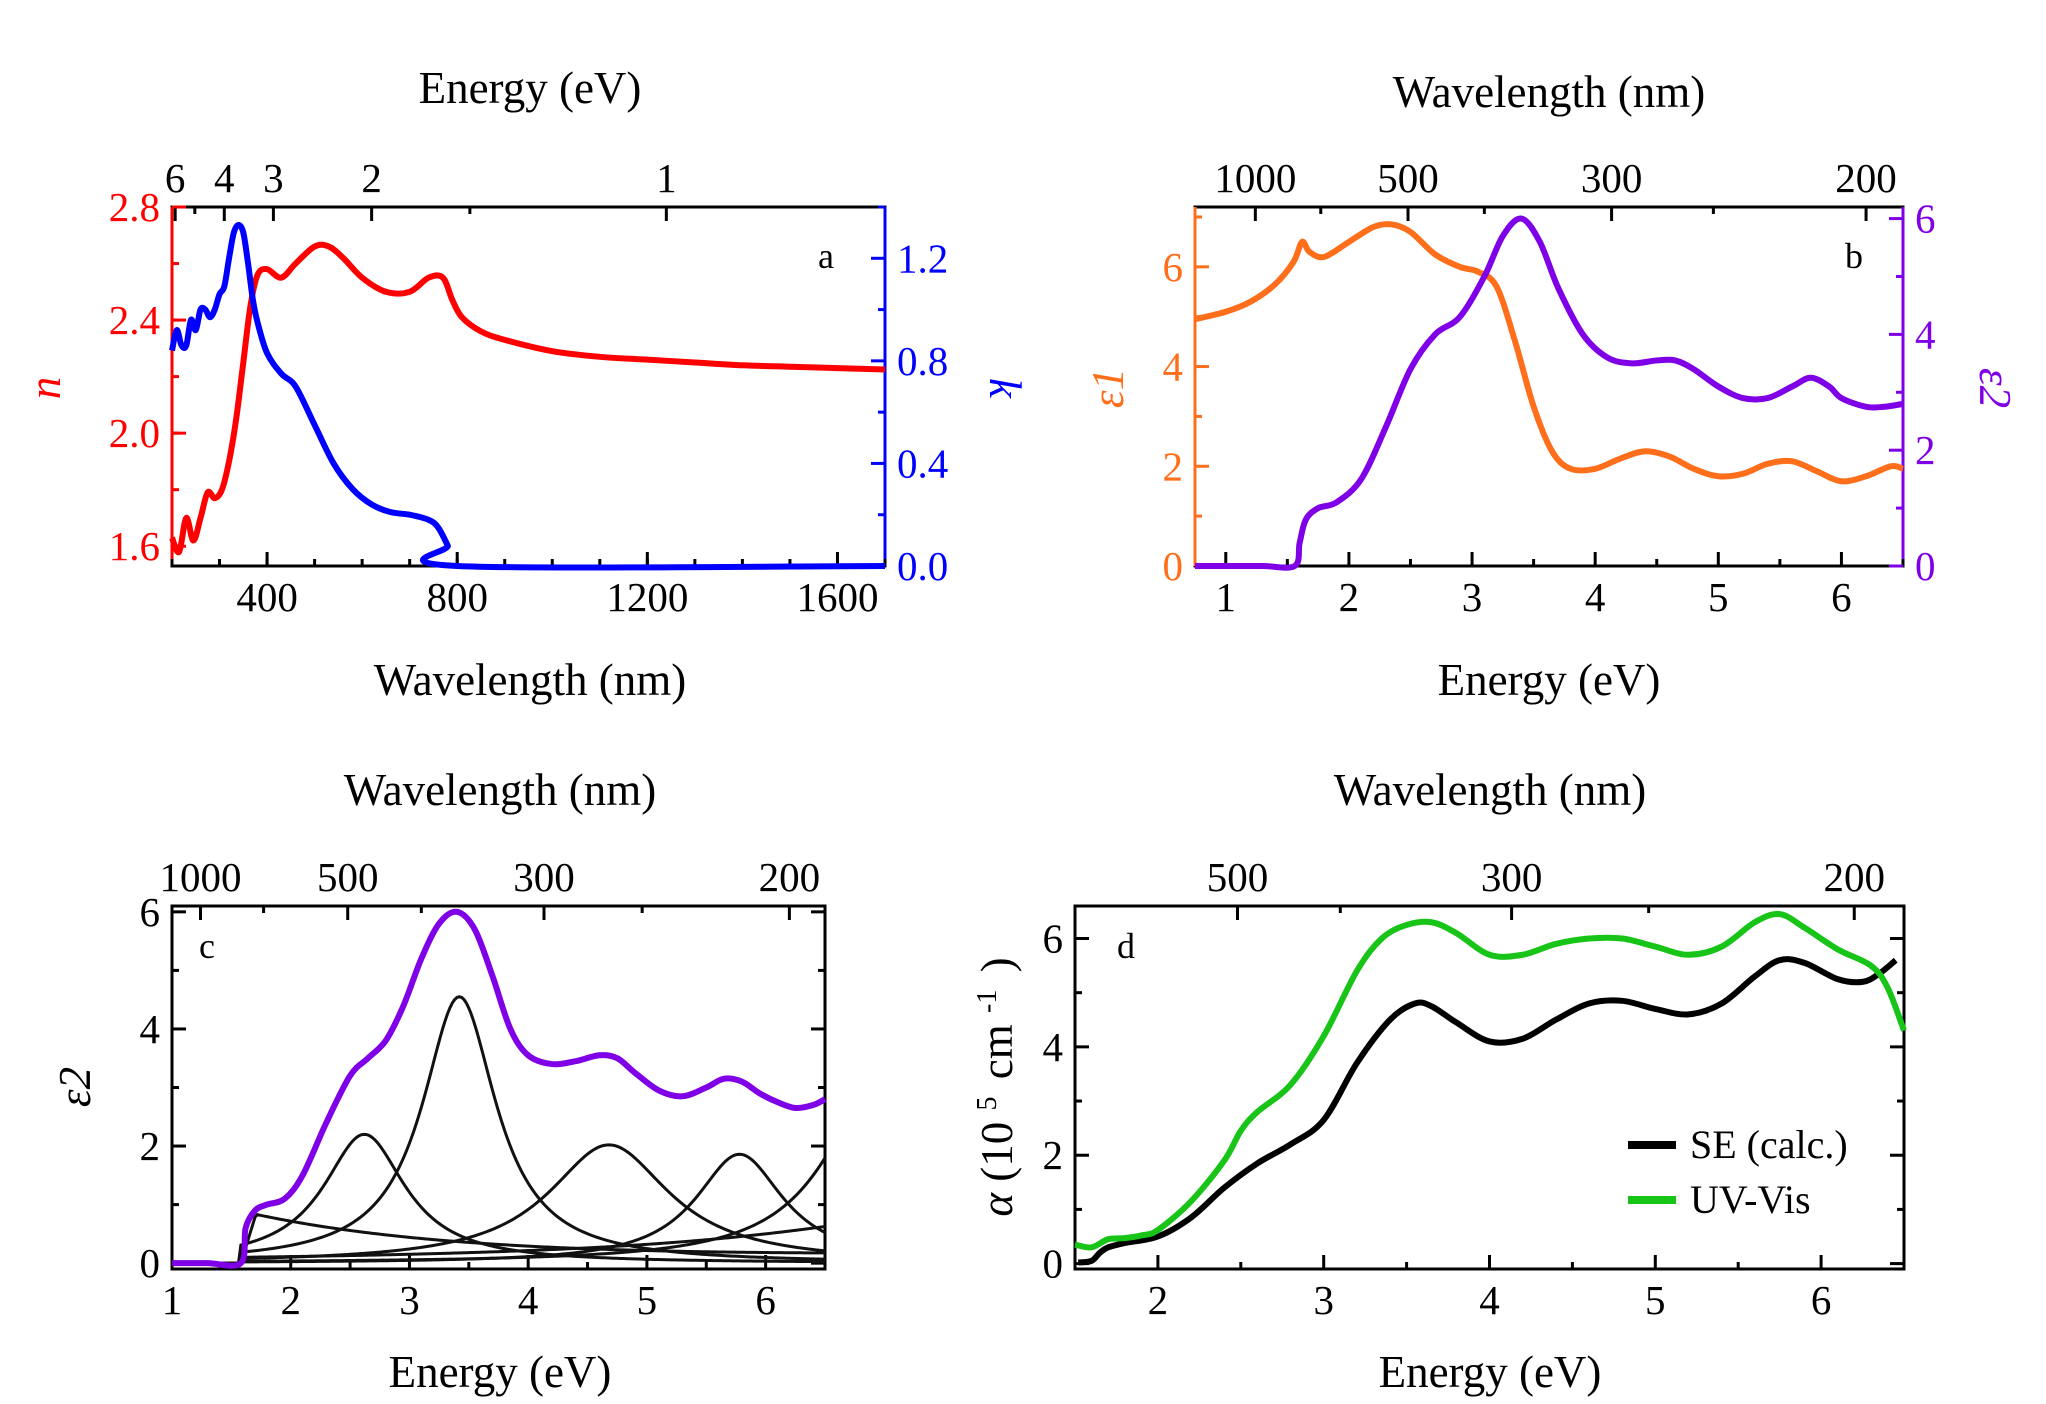  Describe the element at coordinates (134, 546) in the screenshot. I see `a-left-tick-label: 1.6` at that location.